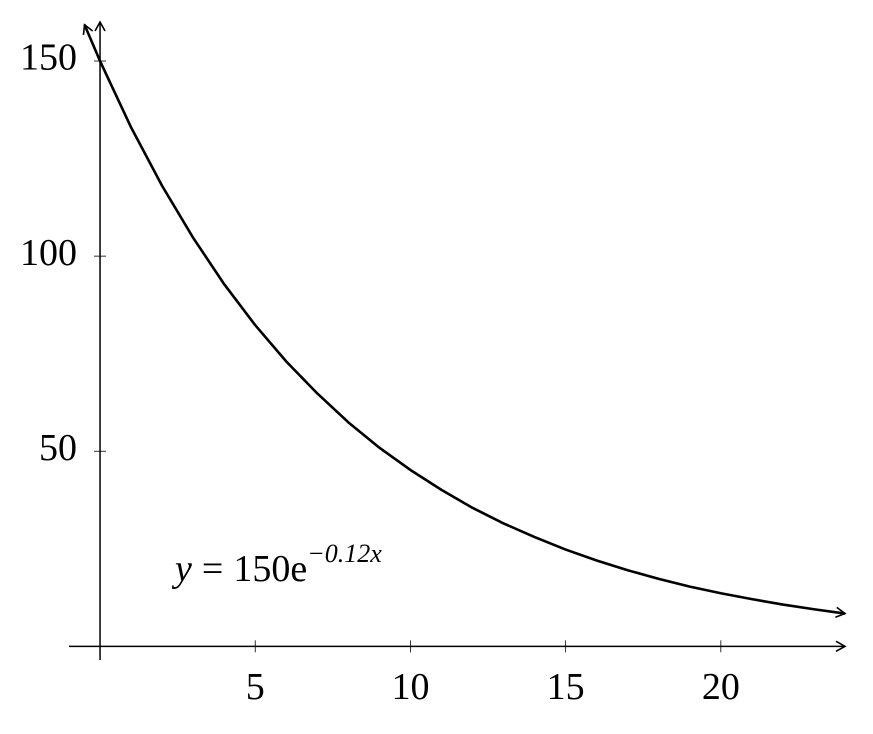  I want to click on x-tick-label: 15, so click(566, 687).